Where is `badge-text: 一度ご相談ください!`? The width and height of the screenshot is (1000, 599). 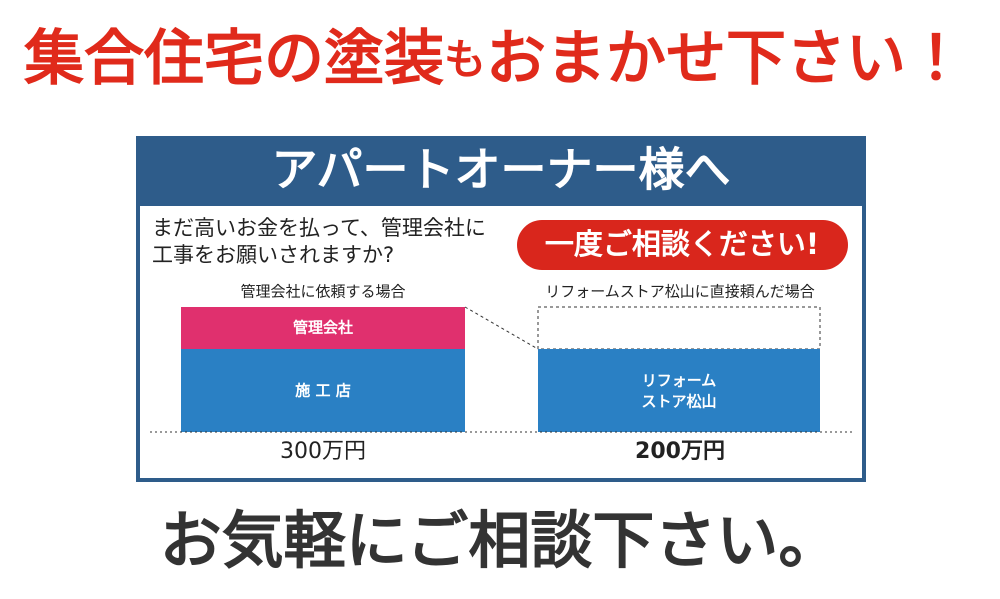 badge-text: 一度ご相談ください! is located at coordinates (682, 244).